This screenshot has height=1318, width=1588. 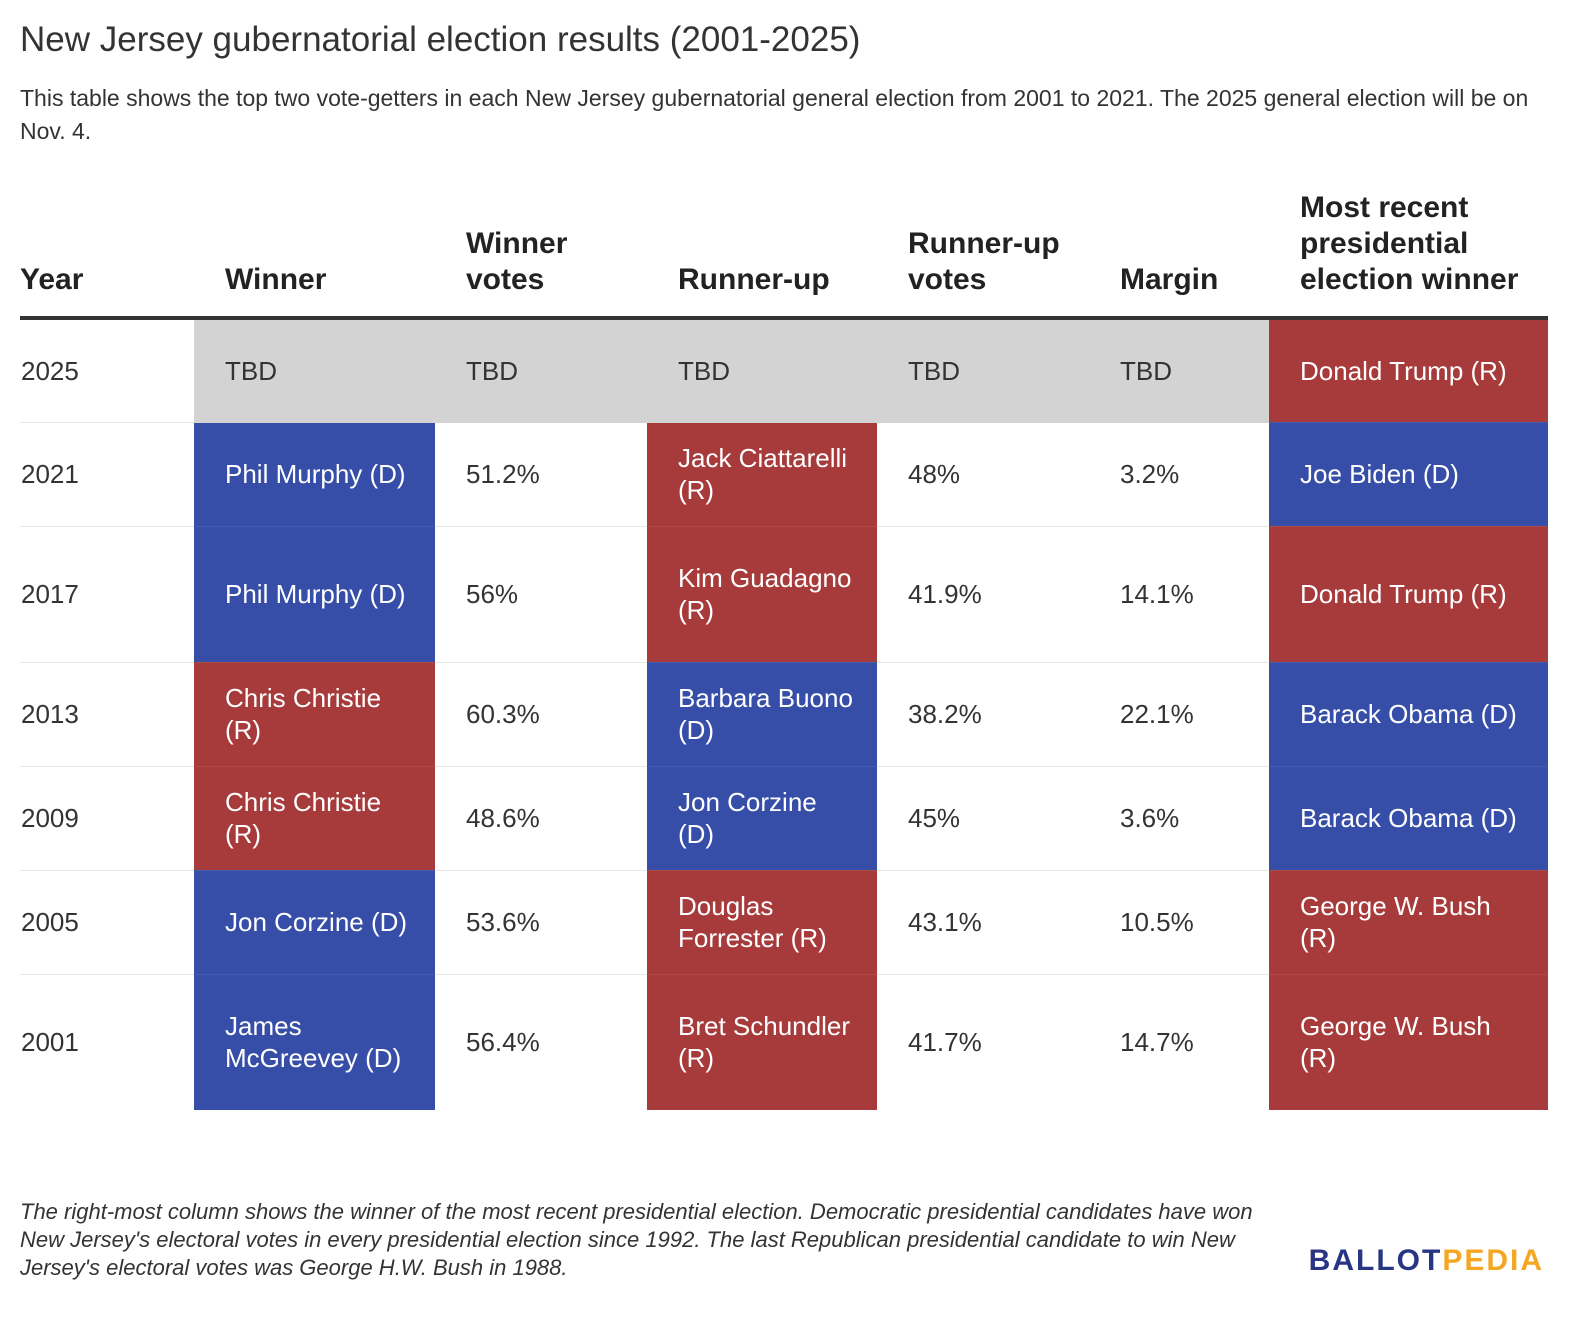 What do you see at coordinates (107, 255) in the screenshot?
I see `header-year: Year` at bounding box center [107, 255].